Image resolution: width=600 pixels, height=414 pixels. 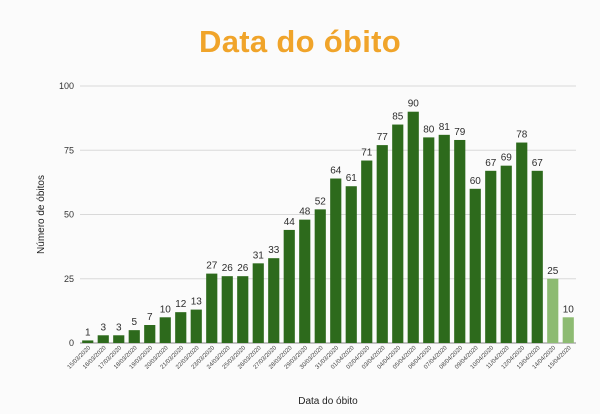 I want to click on bar-value-label: 85, so click(x=398, y=117).